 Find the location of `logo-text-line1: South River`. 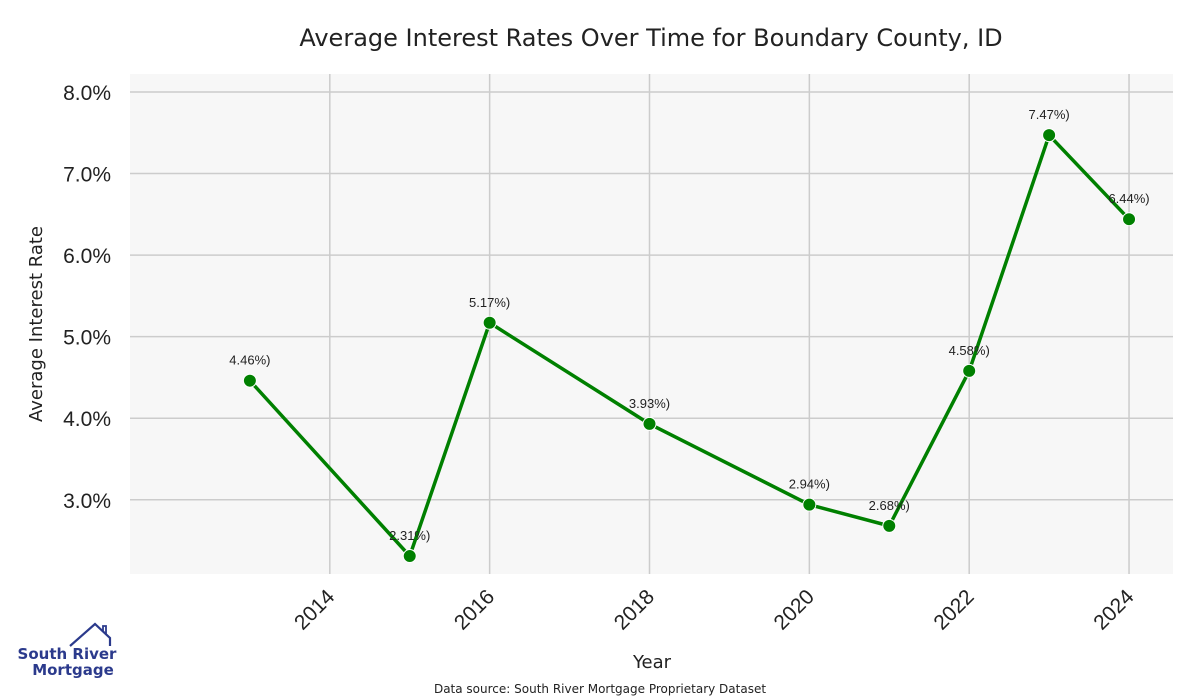

logo-text-line1: South River is located at coordinates (68, 654).